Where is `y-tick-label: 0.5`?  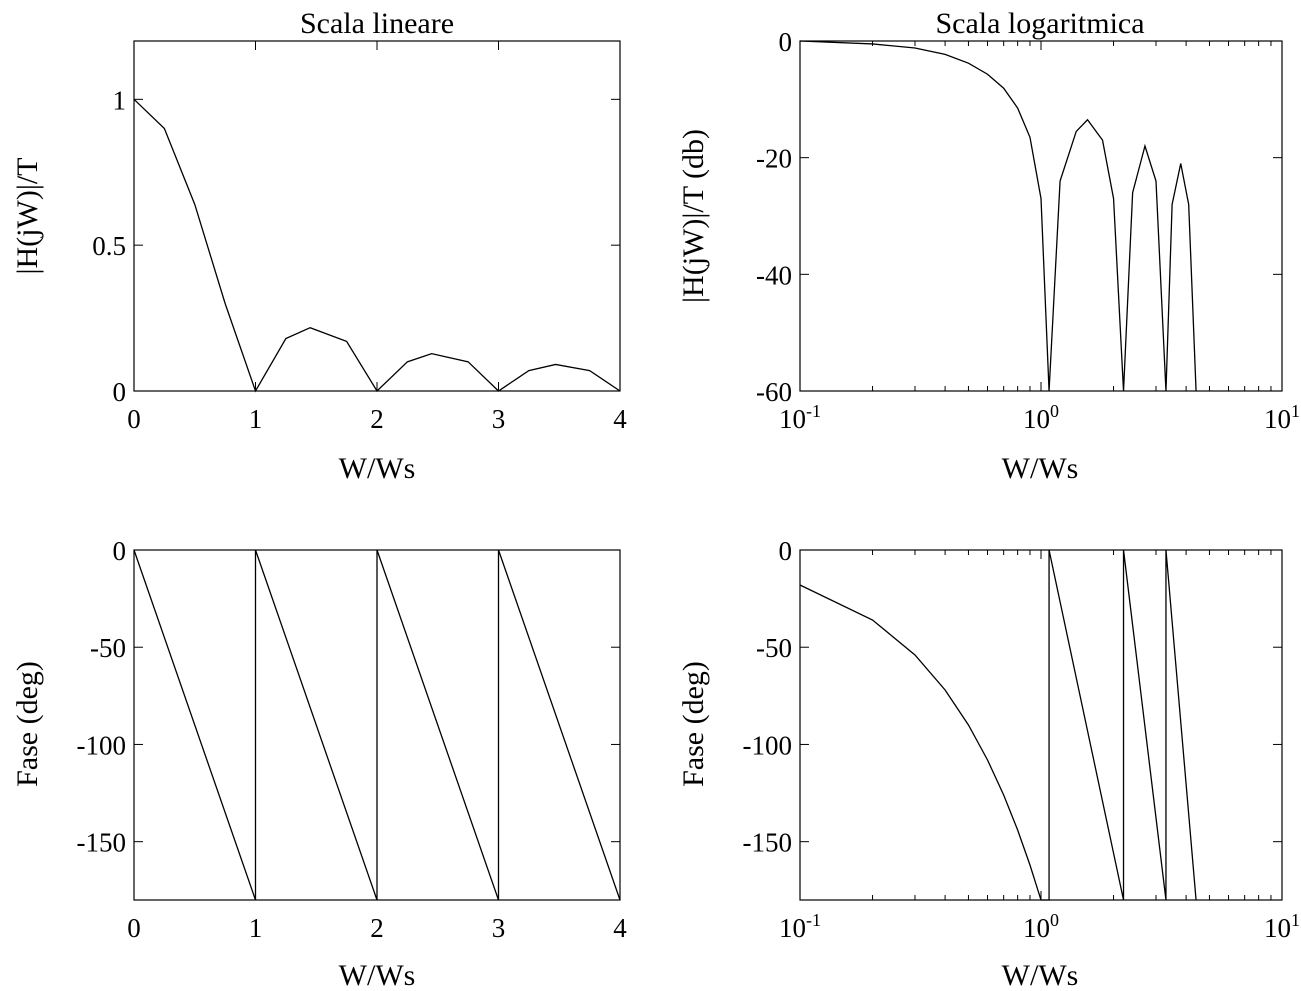
y-tick-label: 0.5 is located at coordinates (109, 246).